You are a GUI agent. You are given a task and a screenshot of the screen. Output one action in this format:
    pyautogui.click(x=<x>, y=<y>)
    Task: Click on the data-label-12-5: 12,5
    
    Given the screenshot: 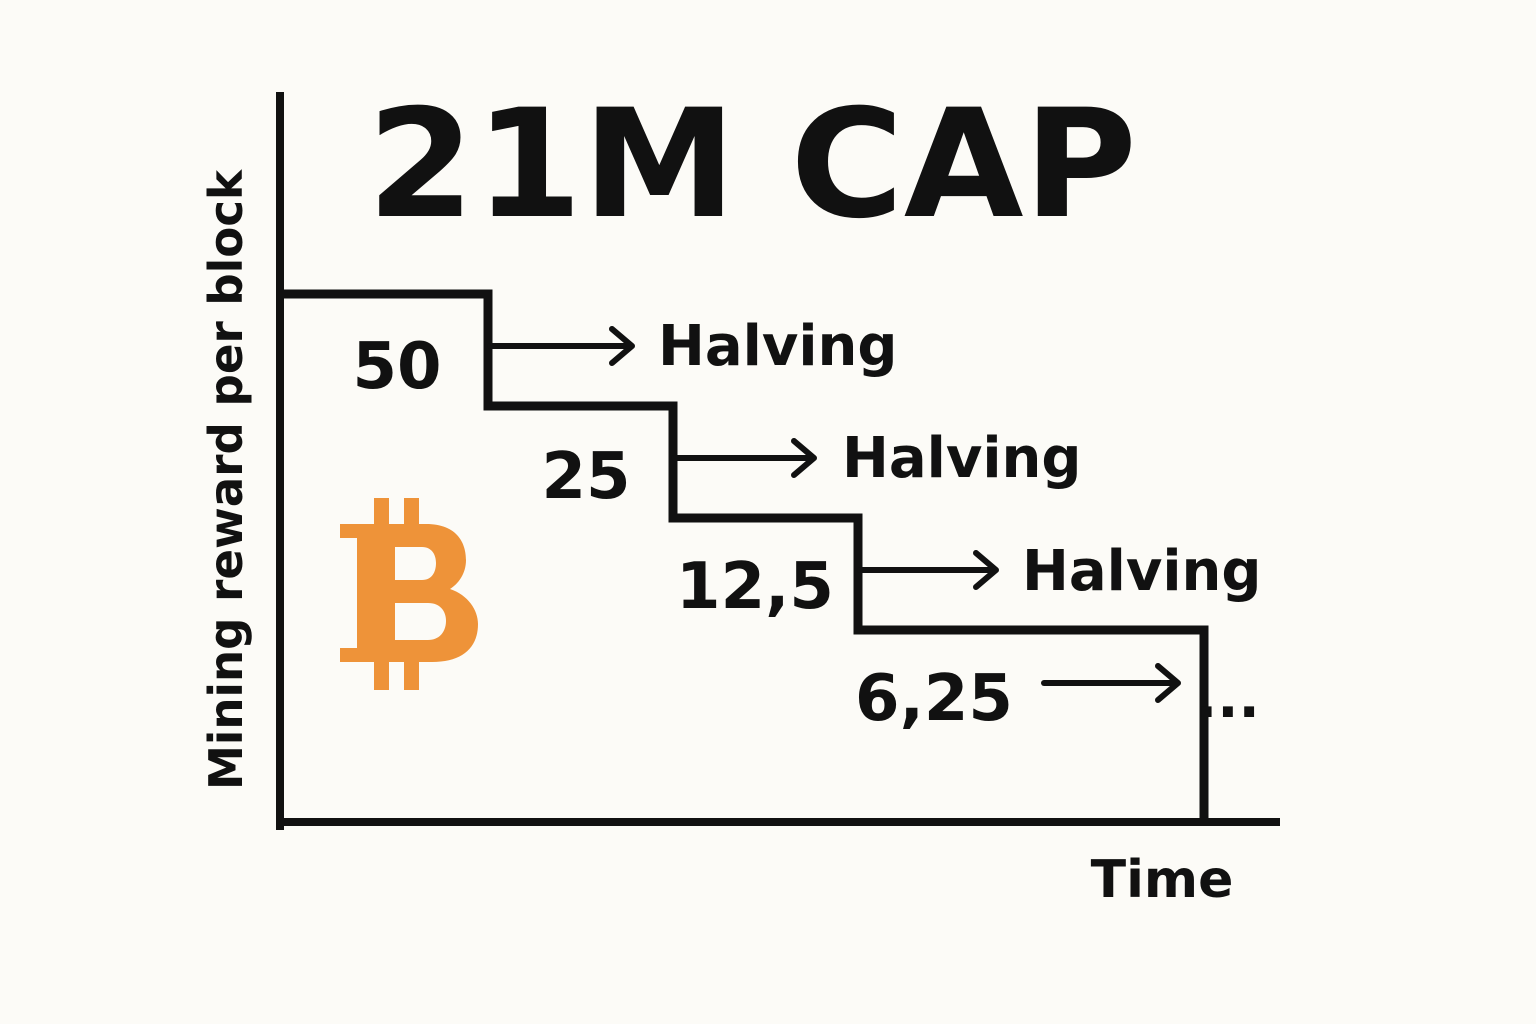 What is the action you would take?
    pyautogui.click(x=755, y=587)
    